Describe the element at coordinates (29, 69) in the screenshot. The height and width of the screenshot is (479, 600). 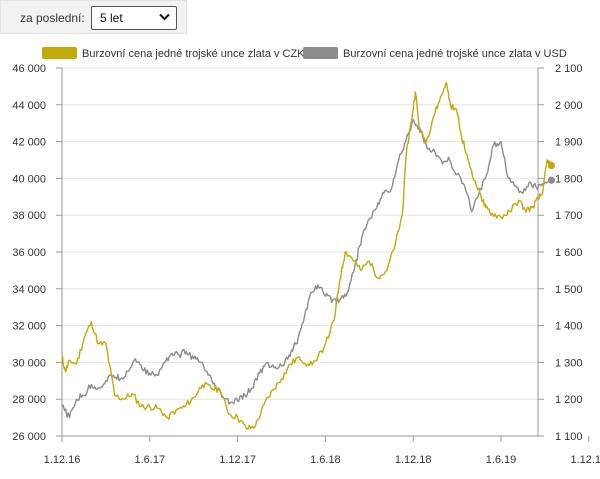
I see `y-left-tick-label: 46 000` at that location.